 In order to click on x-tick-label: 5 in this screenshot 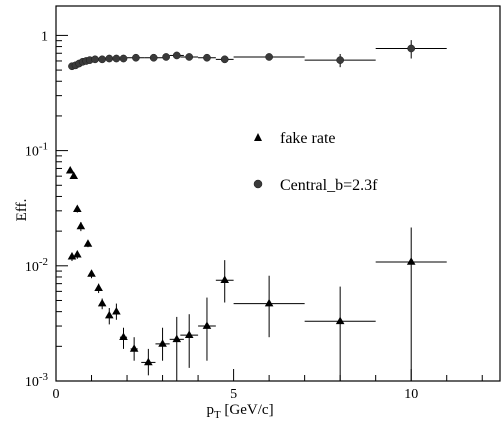, I will do `click(233, 394)`.